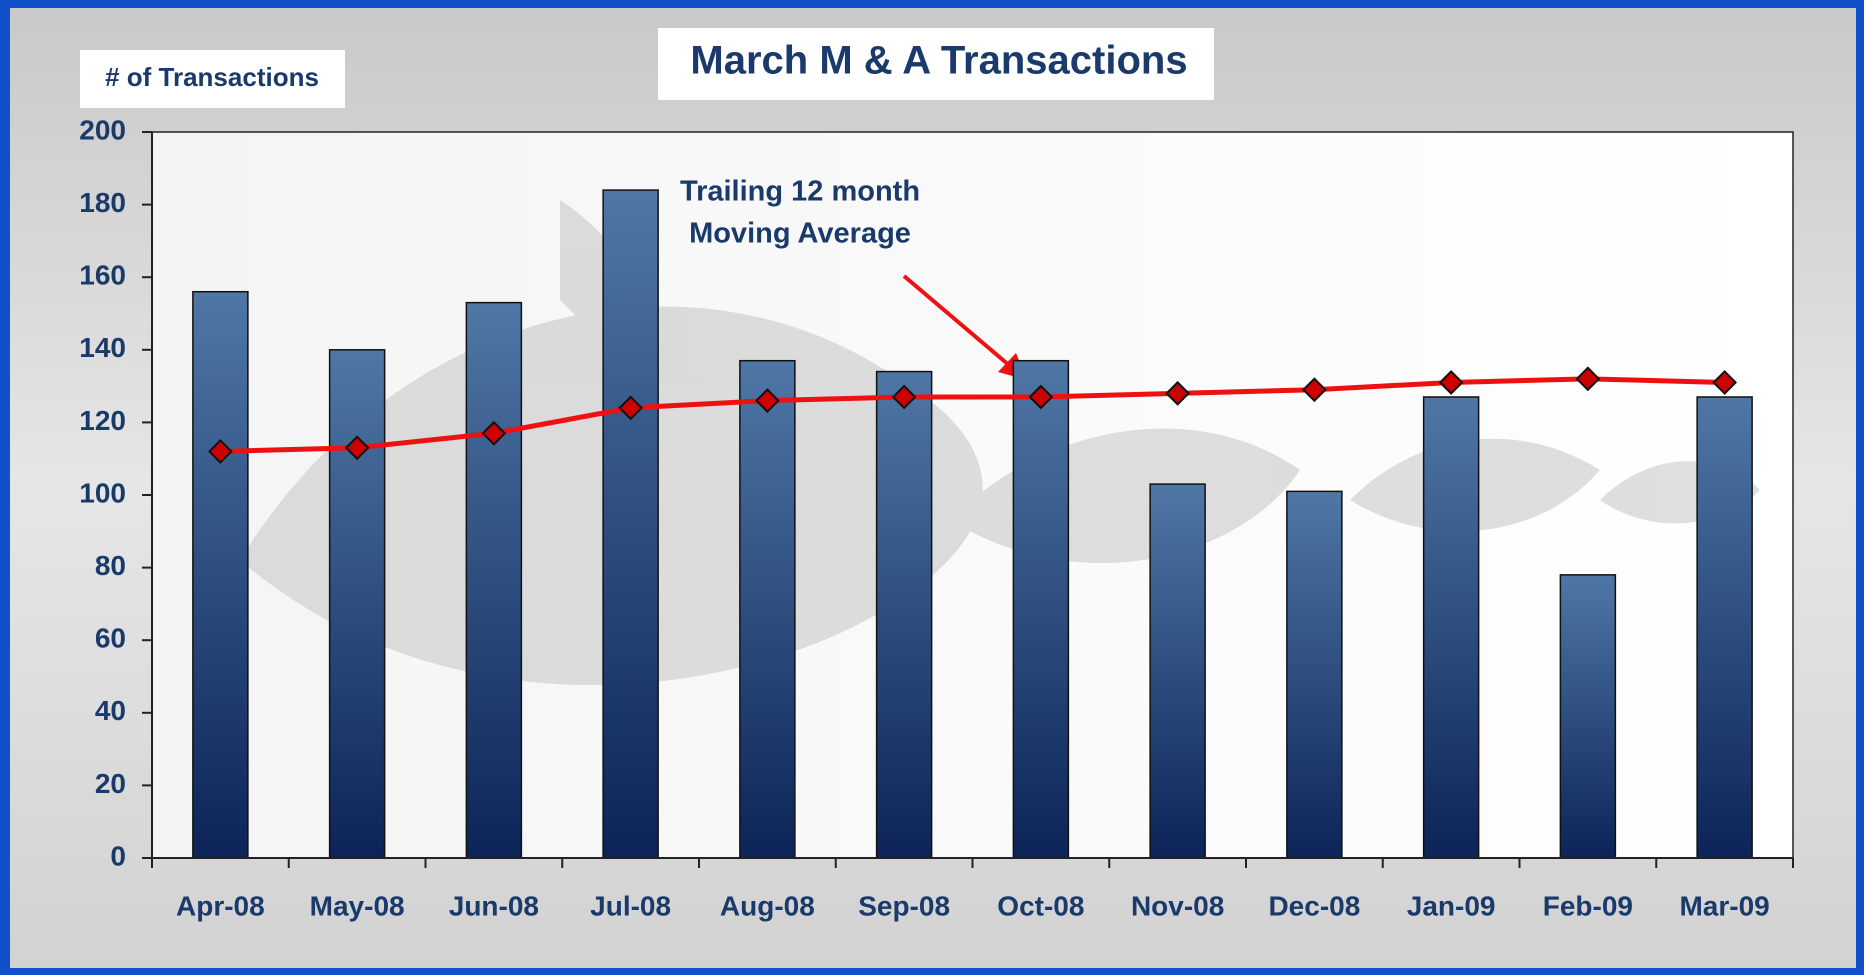 The image size is (1864, 980). Describe the element at coordinates (494, 905) in the screenshot. I see `x-tick-label: Jun-08` at that location.